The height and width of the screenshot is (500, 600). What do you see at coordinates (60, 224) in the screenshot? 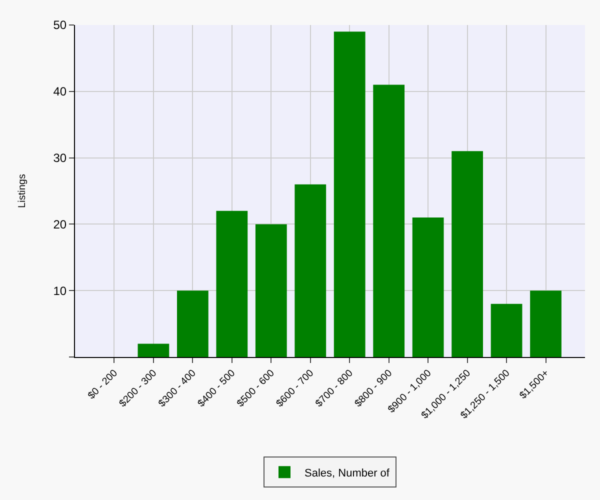
I see `y-tick-label: 20` at bounding box center [60, 224].